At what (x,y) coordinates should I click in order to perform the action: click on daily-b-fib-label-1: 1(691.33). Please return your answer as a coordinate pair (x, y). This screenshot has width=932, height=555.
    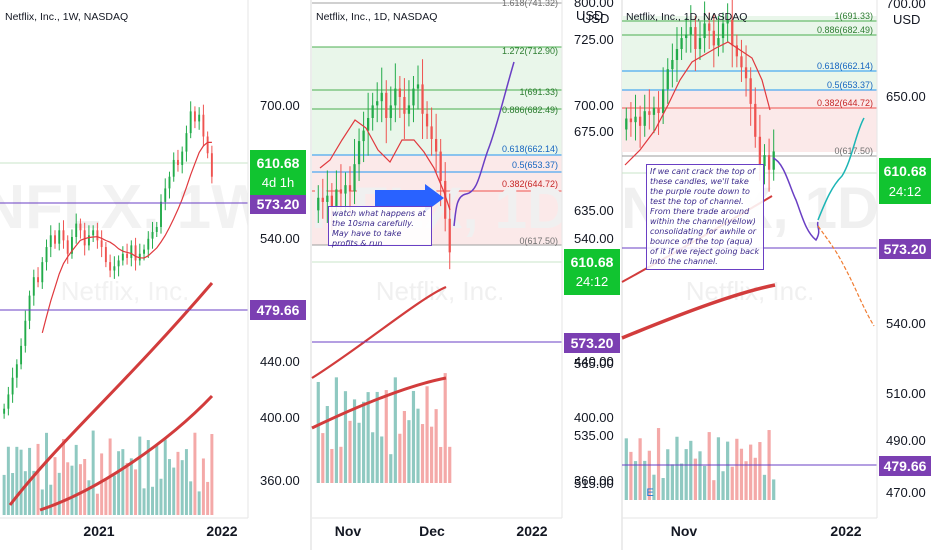
    Looking at the image, I should click on (853, 16).